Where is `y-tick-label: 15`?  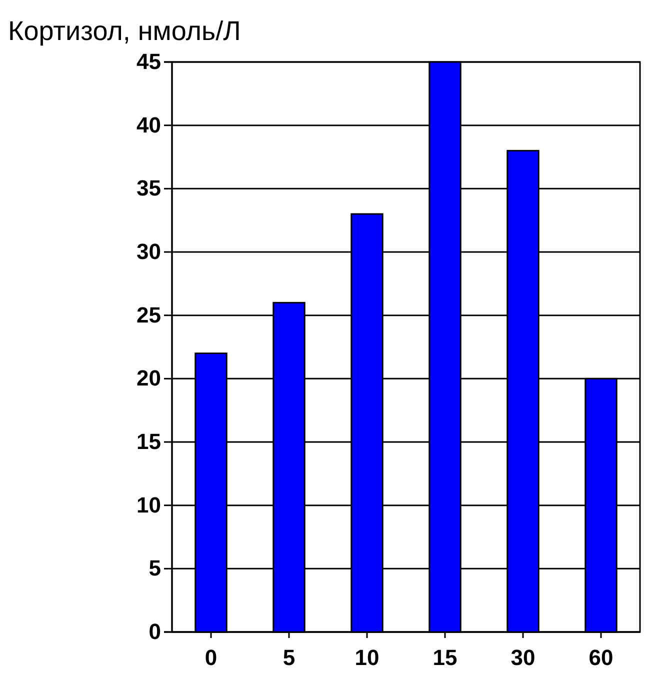
y-tick-label: 15 is located at coordinates (148, 441).